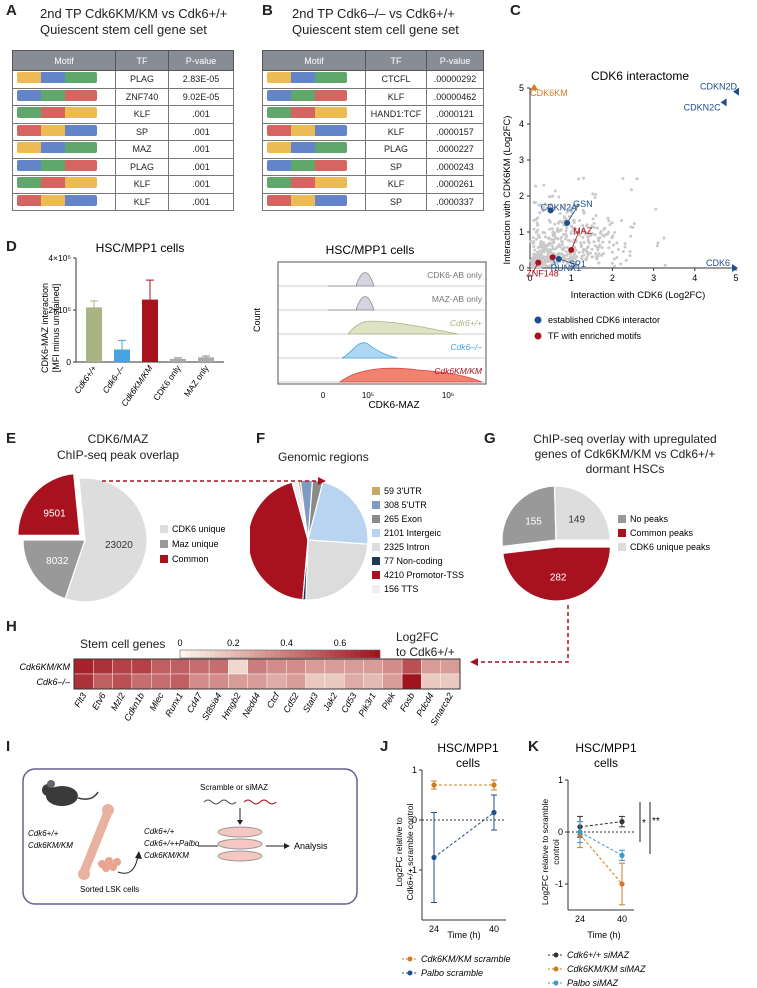 Image resolution: width=757 pixels, height=988 pixels. Describe the element at coordinates (576, 520) in the screenshot. I see `slice-label: 149` at that location.